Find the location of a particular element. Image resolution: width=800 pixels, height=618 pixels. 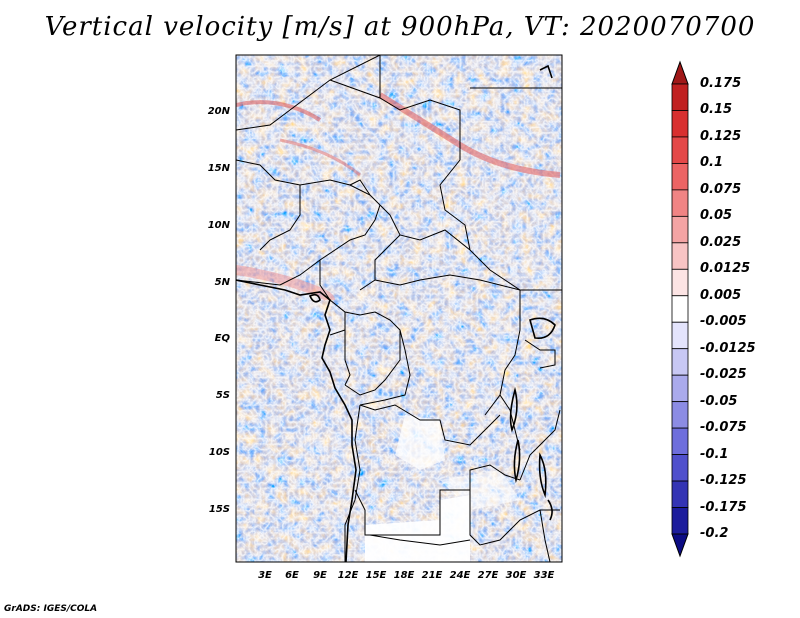

colorbar-label: 0.15 is located at coordinates (716, 110).